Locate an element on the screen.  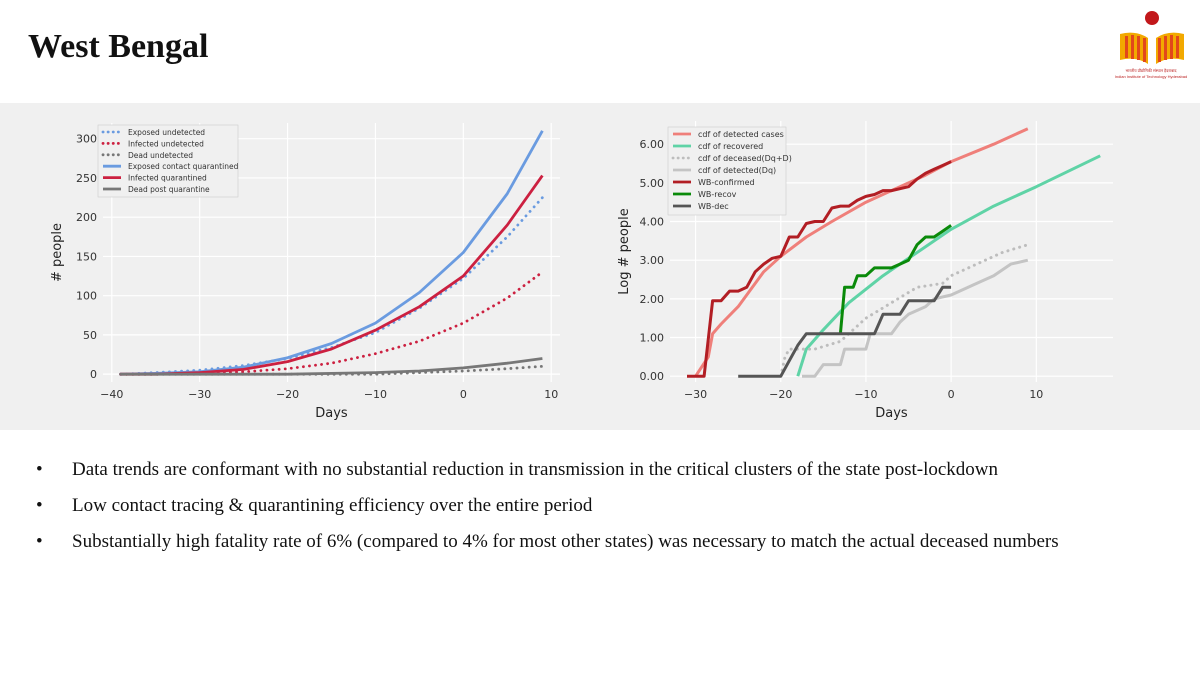
y-tick-label: 50 is located at coordinates (90, 335).